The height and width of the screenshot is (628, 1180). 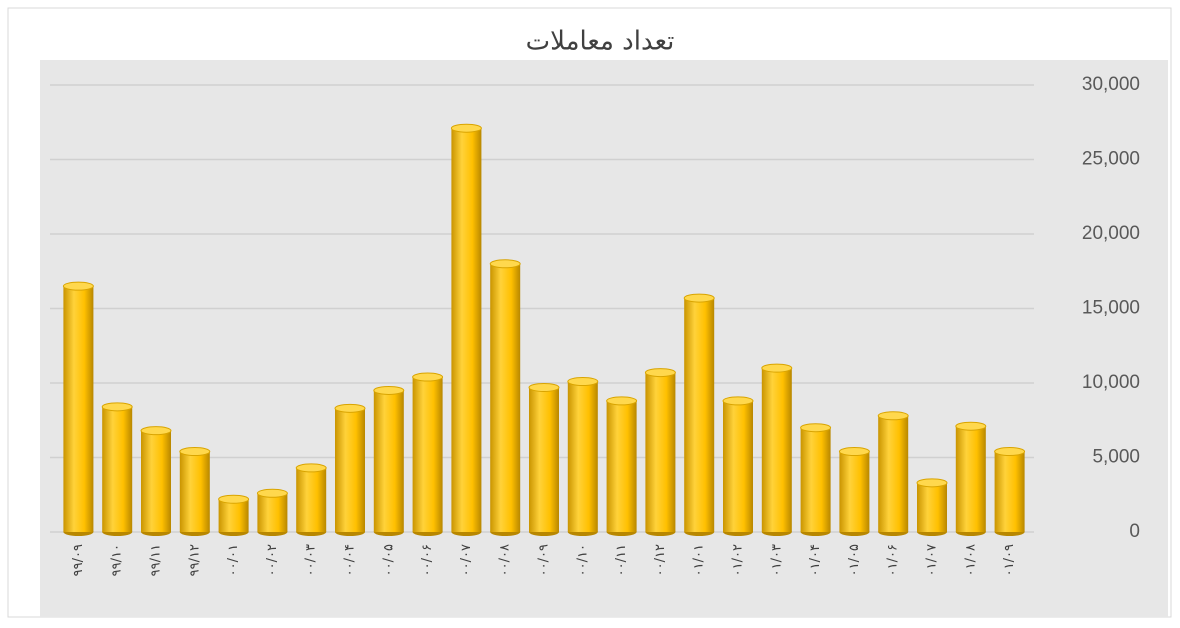 What do you see at coordinates (388, 560) in the screenshot?
I see `x-tick-label: ۰۰/۰۵` at bounding box center [388, 560].